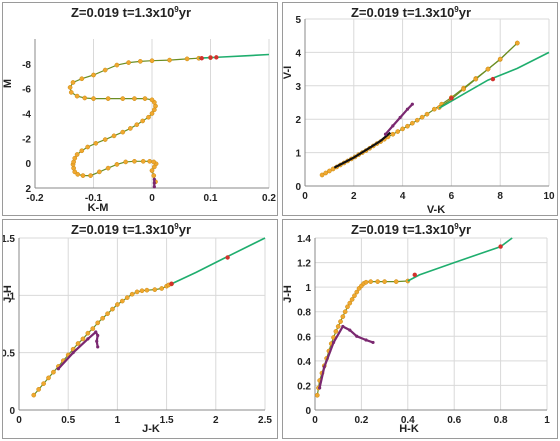 The width and height of the screenshot is (560, 441). Describe the element at coordinates (304, 362) in the screenshot. I see `y-tick-label: 0.4` at that location.